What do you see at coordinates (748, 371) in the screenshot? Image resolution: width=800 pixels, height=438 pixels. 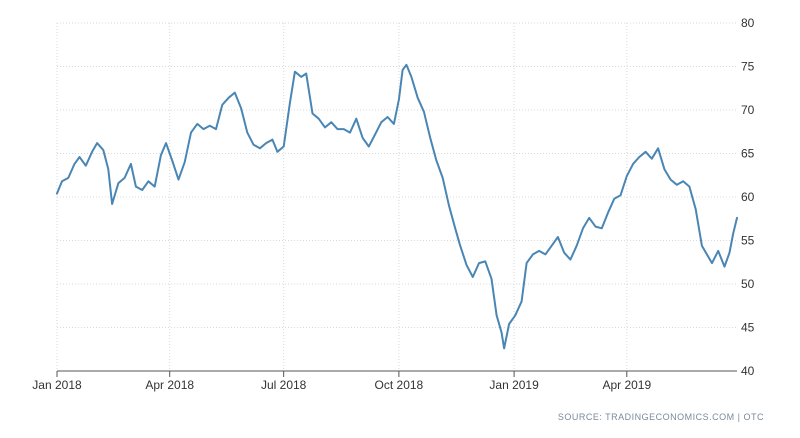 I see `y-tick-label: 40` at bounding box center [748, 371].